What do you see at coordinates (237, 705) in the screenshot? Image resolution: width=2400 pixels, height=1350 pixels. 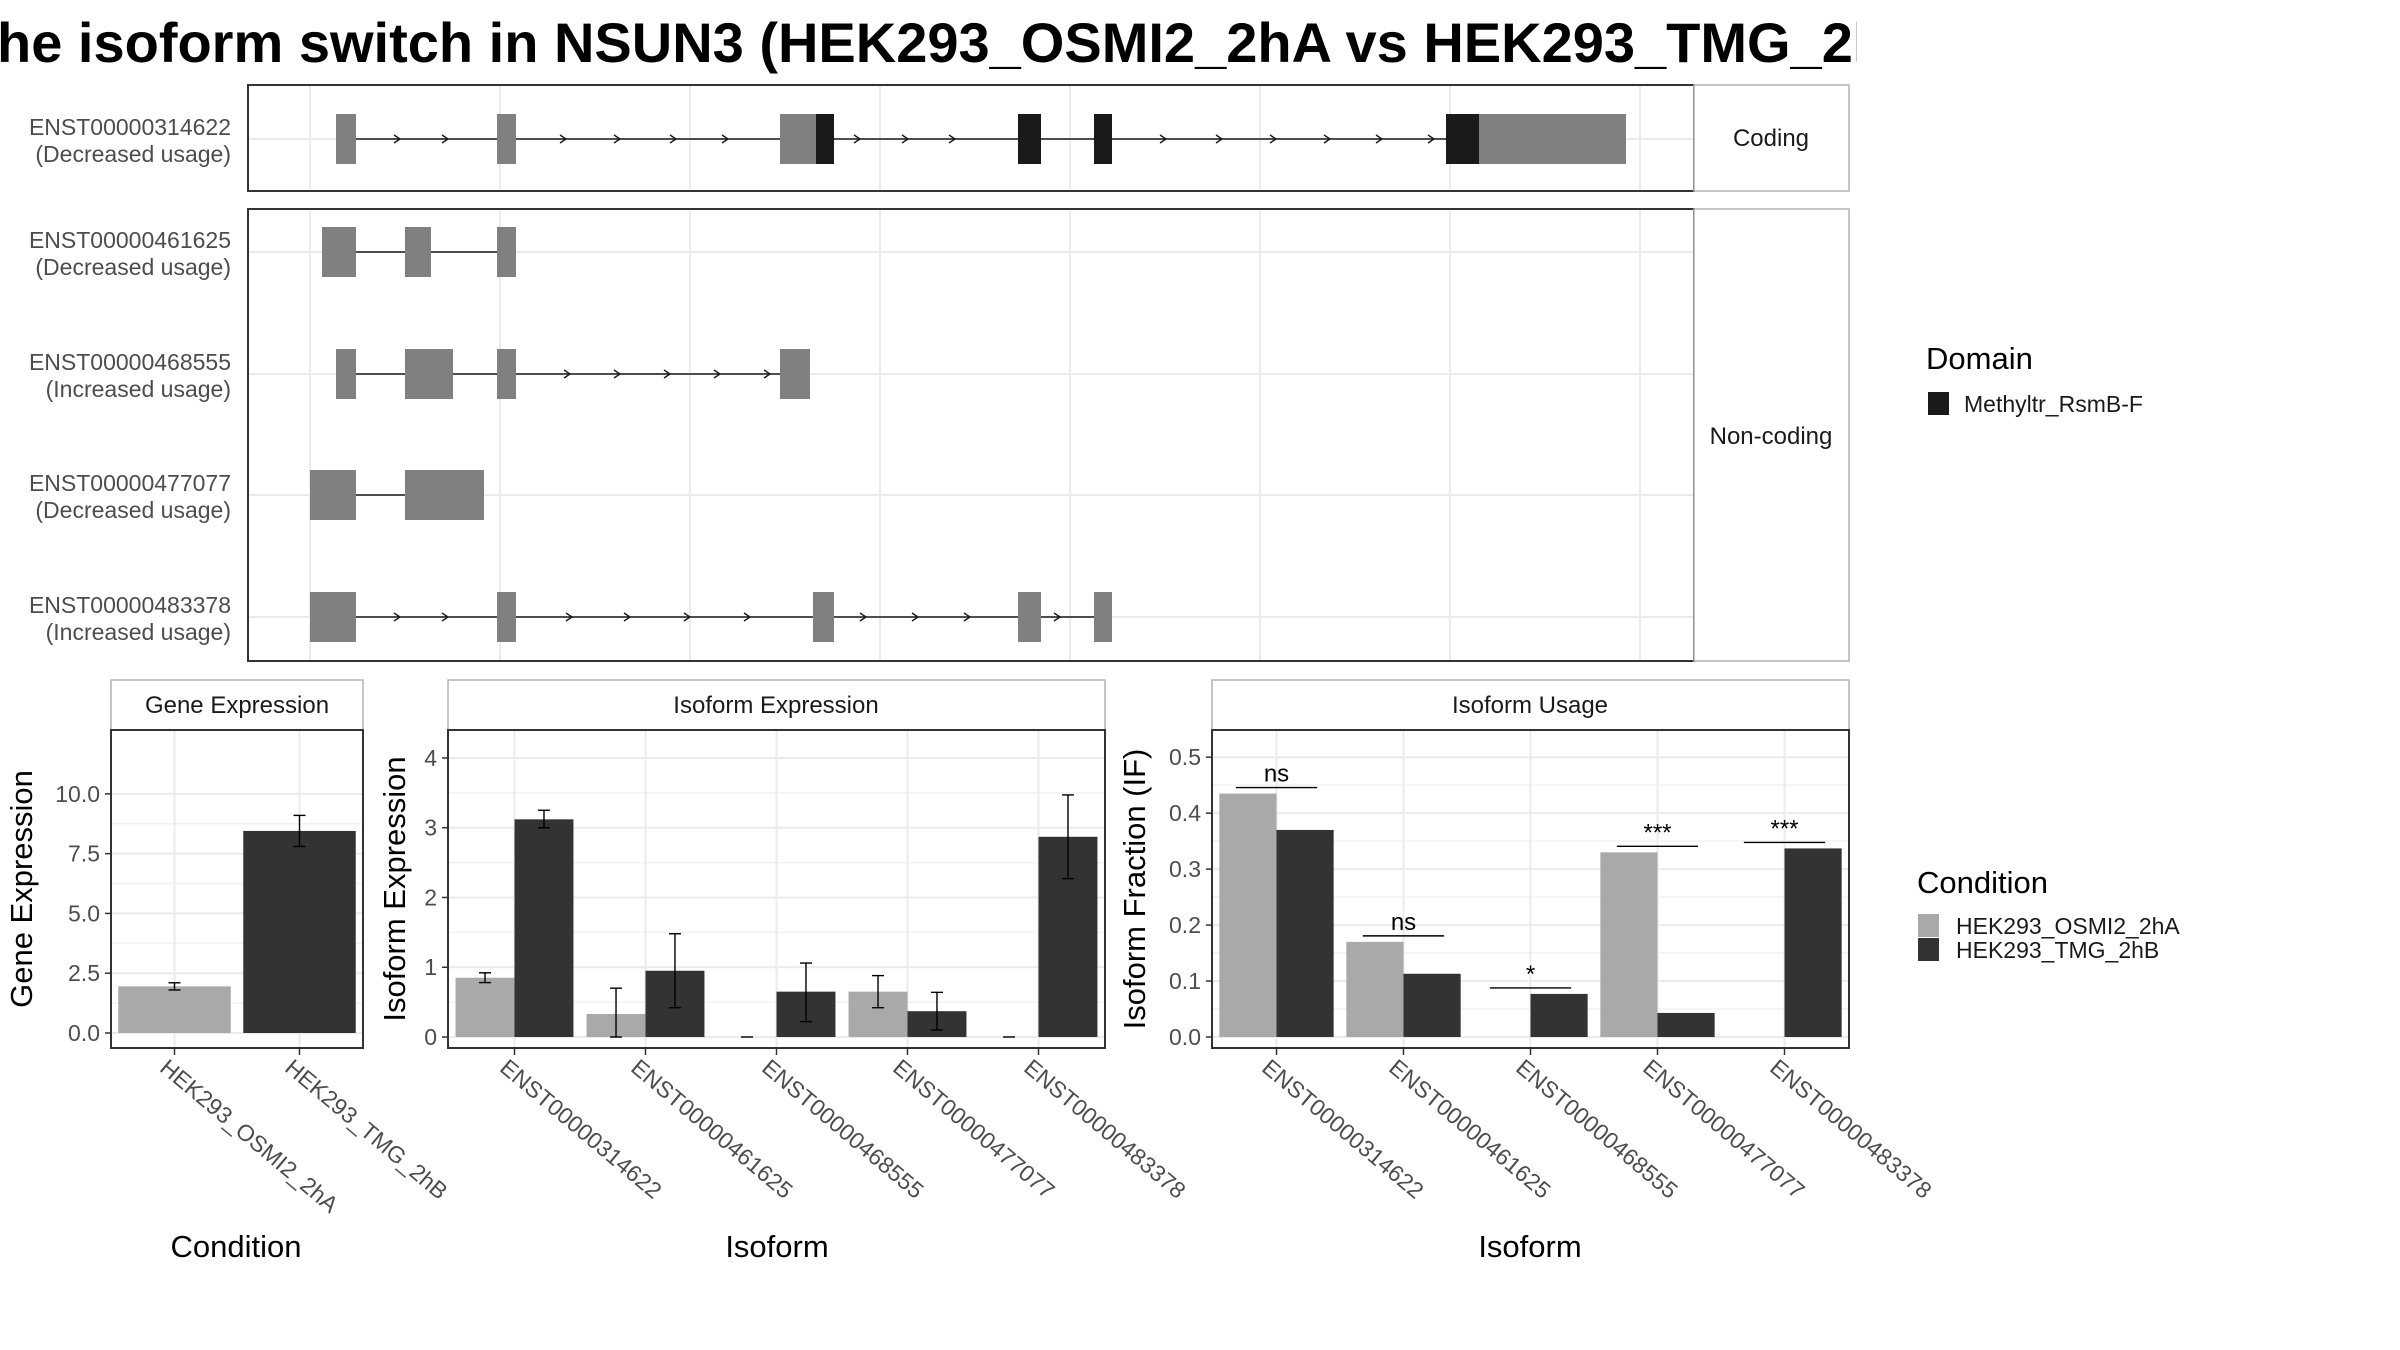 I see `gene-expression-strip-label: Gene Expression` at bounding box center [237, 705].